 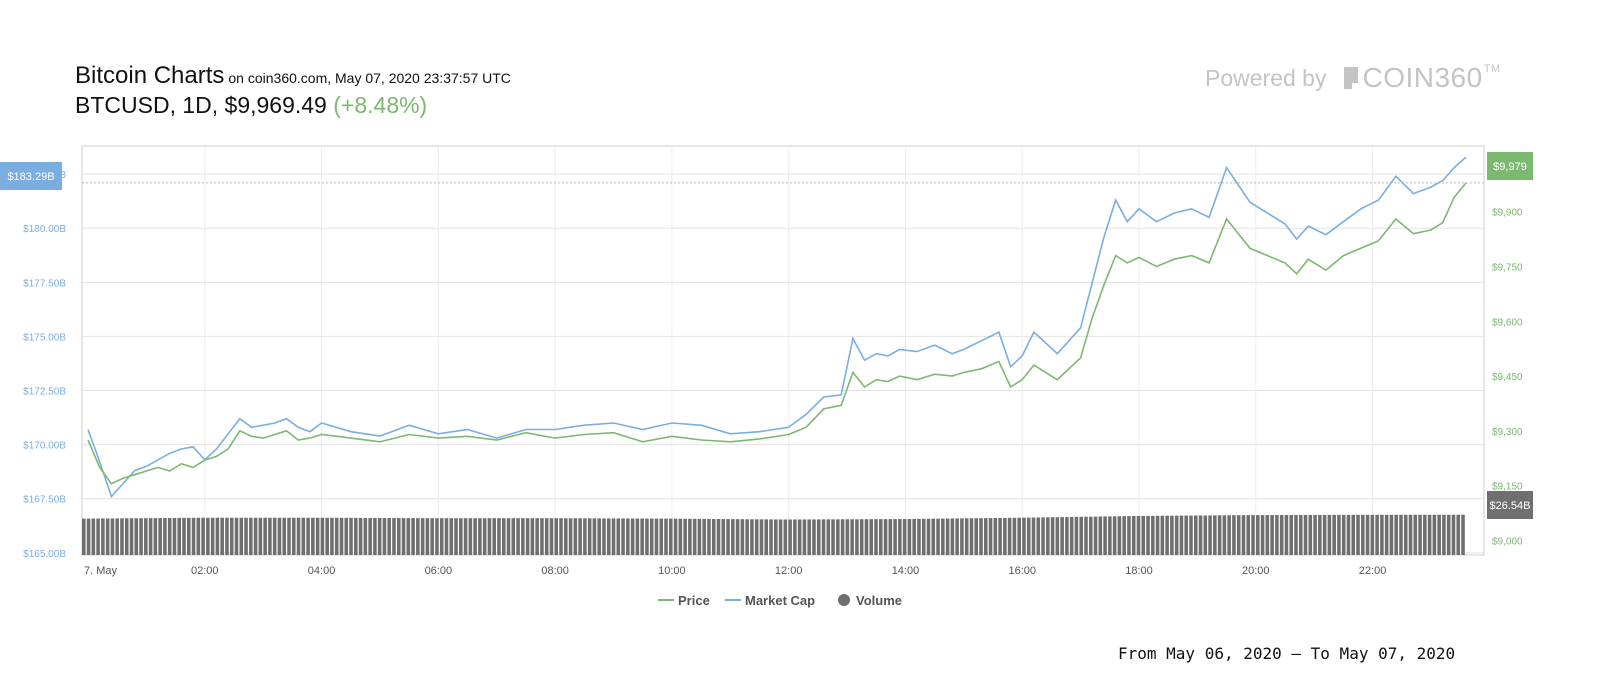 What do you see at coordinates (770, 600) in the screenshot?
I see `legend-item-market-cap: Market Cap` at bounding box center [770, 600].